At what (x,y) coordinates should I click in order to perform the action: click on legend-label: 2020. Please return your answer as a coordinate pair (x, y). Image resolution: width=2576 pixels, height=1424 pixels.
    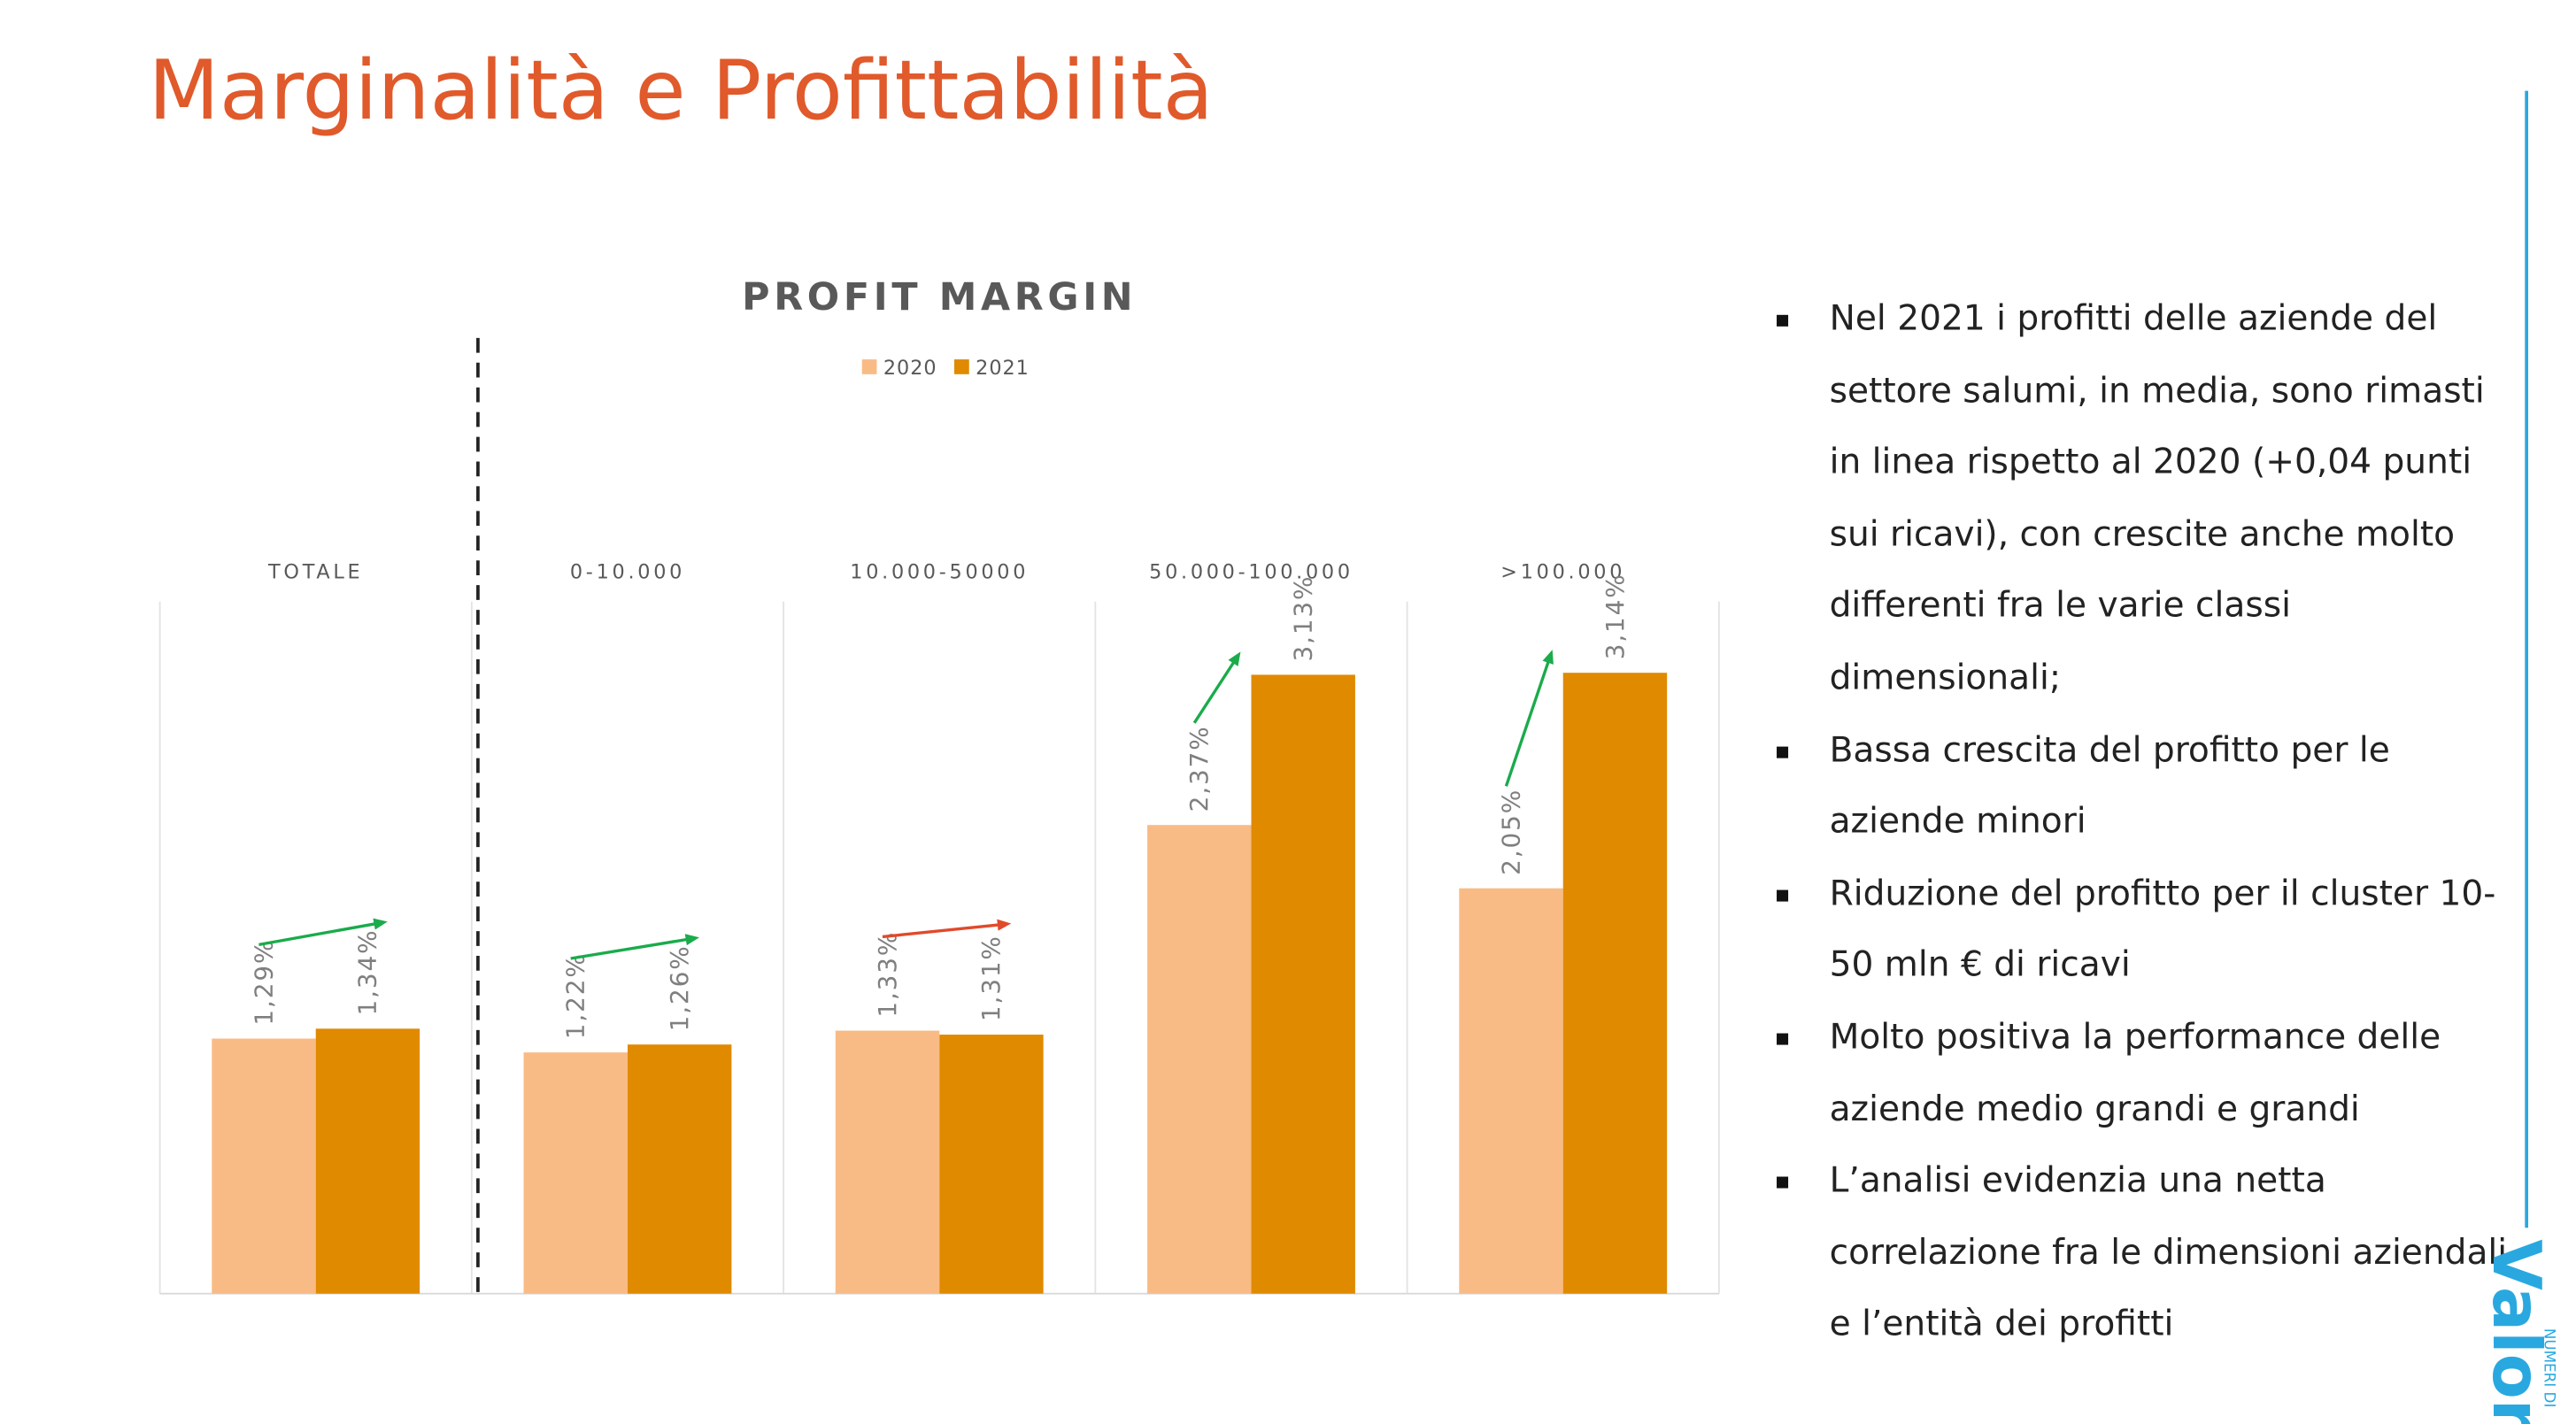
    Looking at the image, I should click on (910, 368).